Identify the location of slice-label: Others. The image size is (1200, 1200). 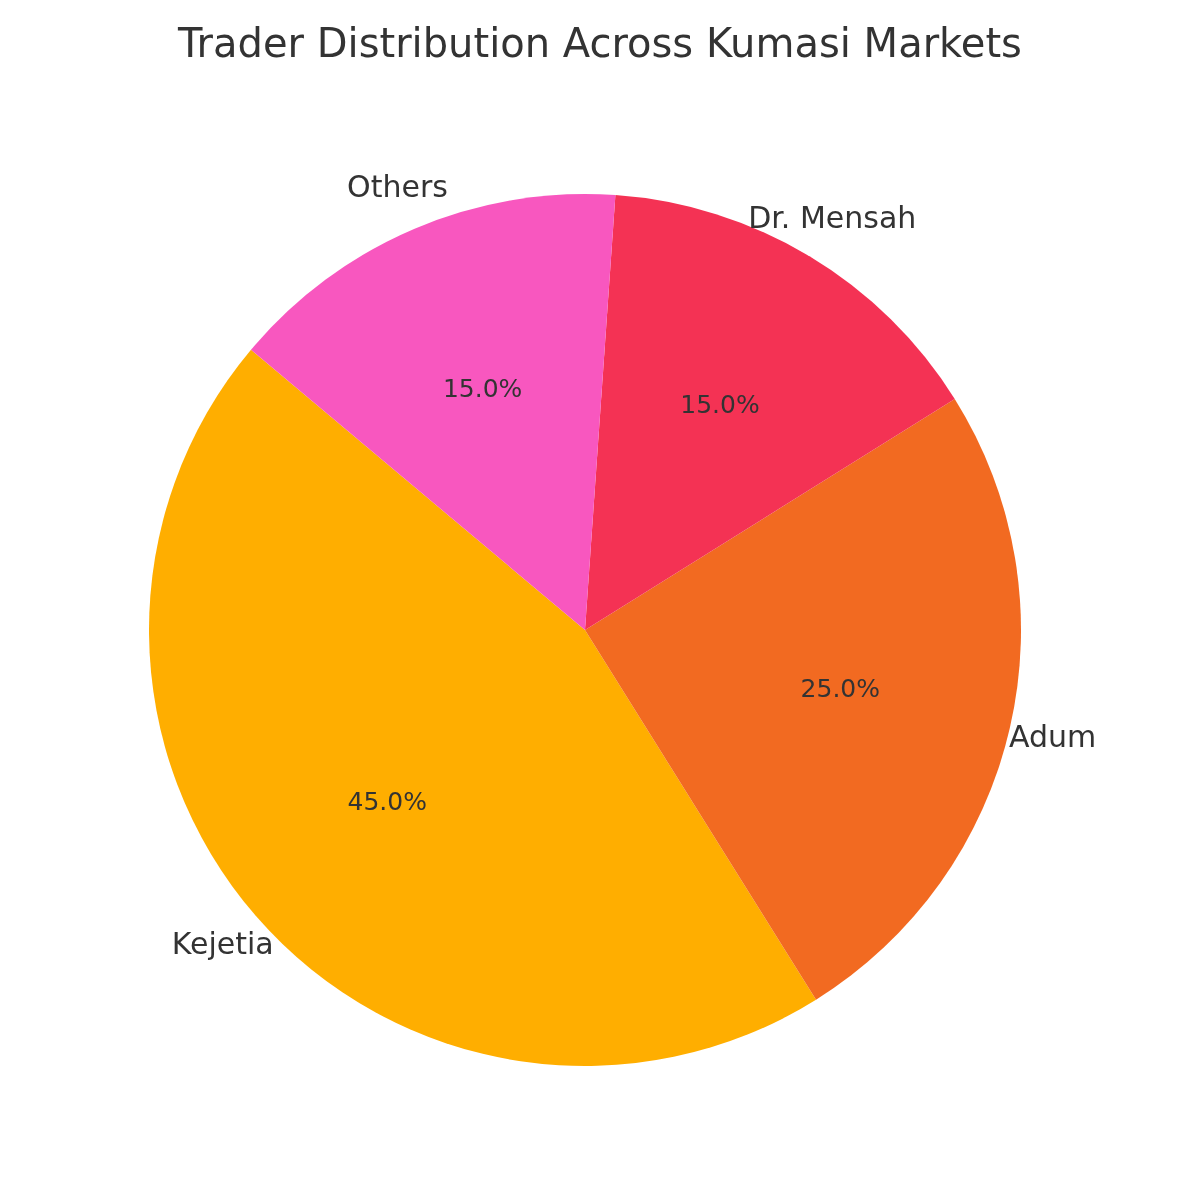
(397, 187).